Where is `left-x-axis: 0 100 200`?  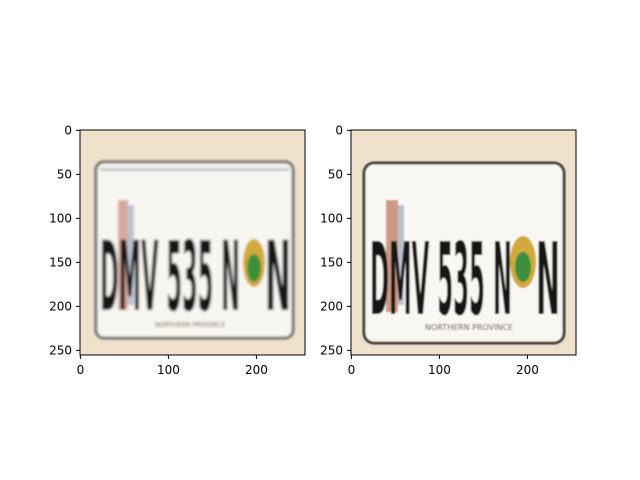
left-x-axis: 0 100 200 is located at coordinates (172, 366).